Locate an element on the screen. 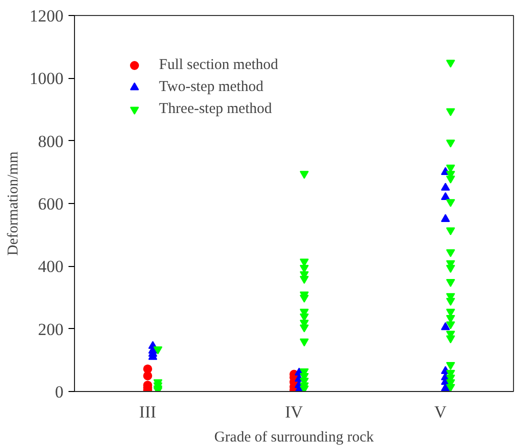 This screenshot has width=515, height=448. y-tick-label: 0 is located at coordinates (59, 392).